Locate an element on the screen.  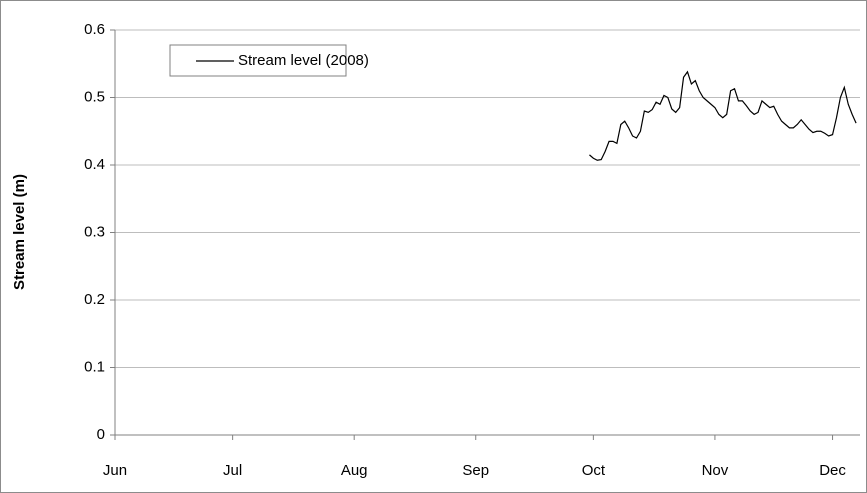
y-tick-label: 0 is located at coordinates (101, 434).